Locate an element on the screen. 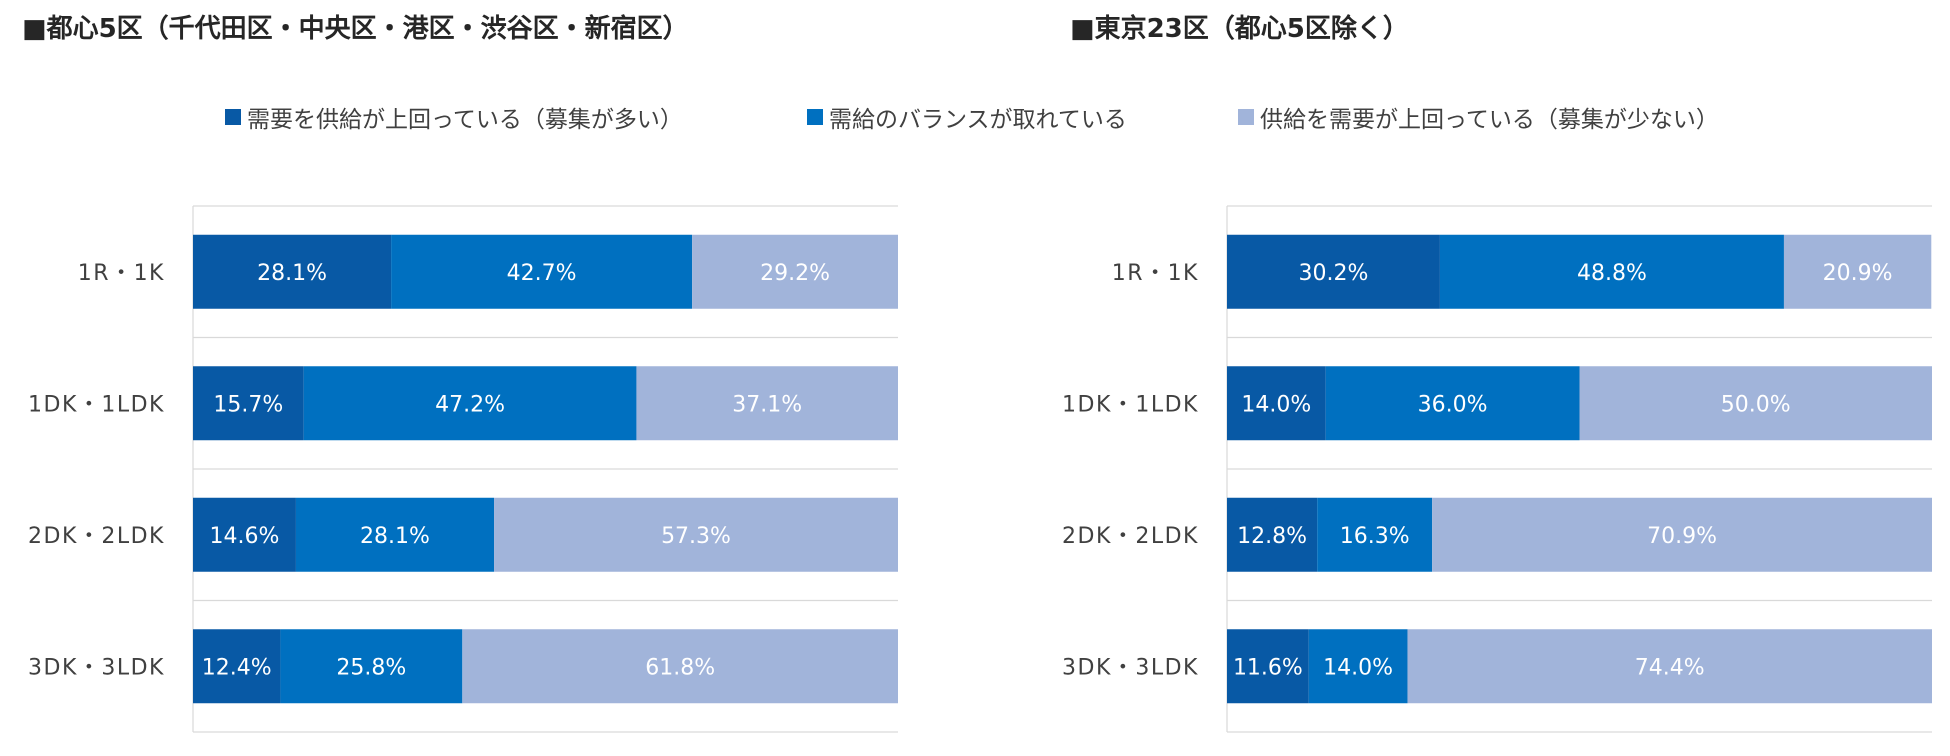 The height and width of the screenshot is (756, 1950). data-label: 74.4% is located at coordinates (1670, 667).